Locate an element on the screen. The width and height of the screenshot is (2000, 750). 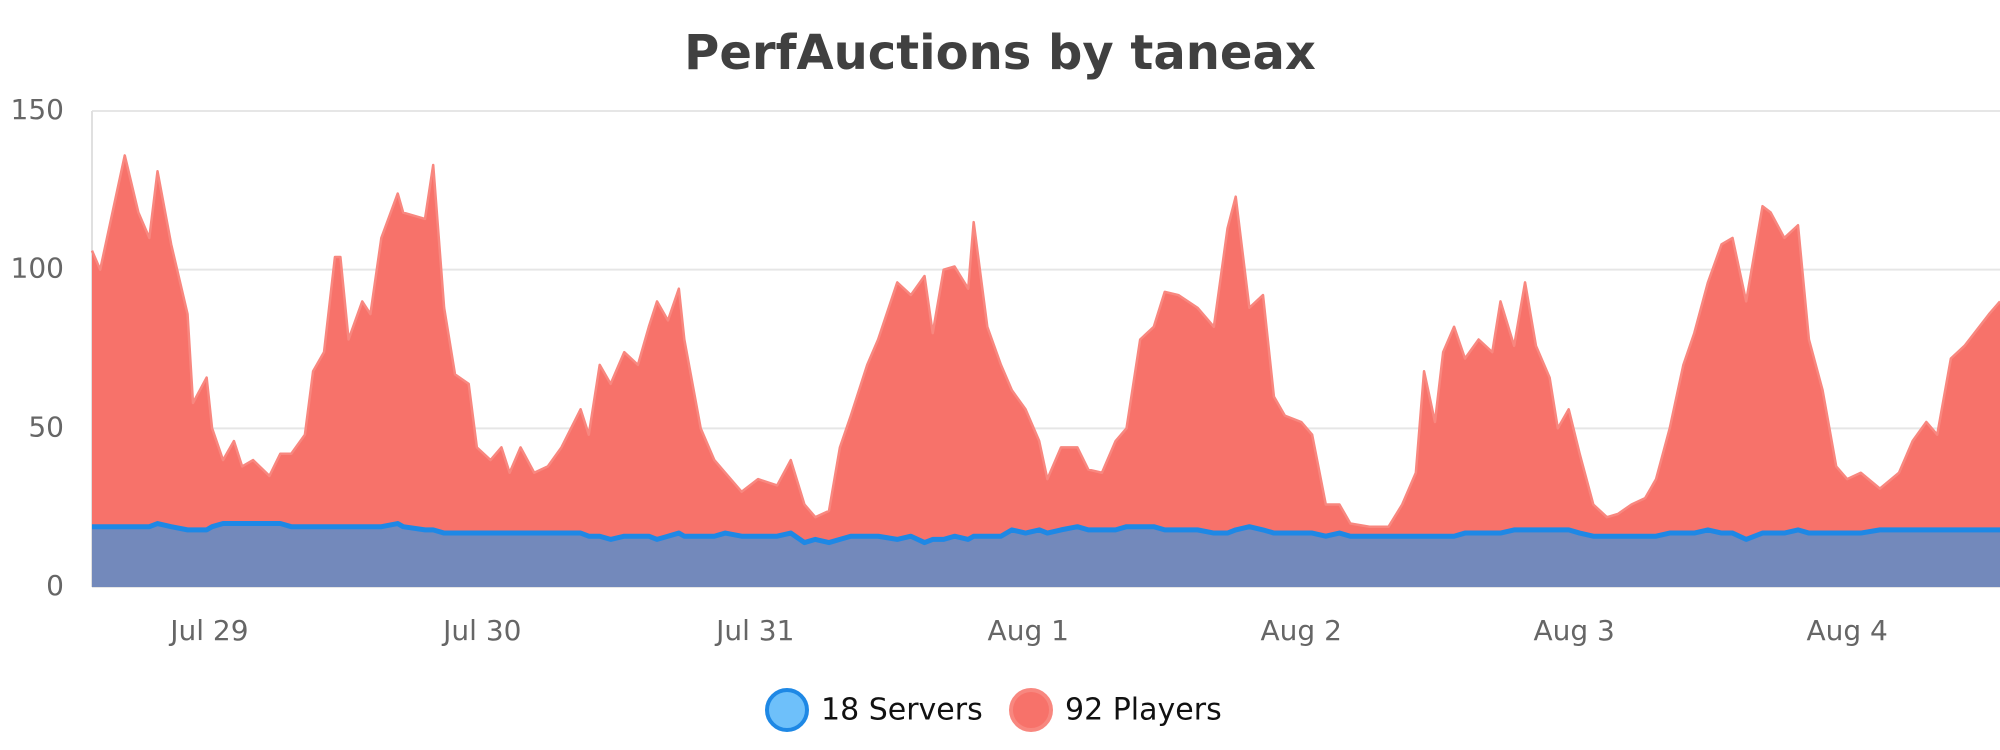
x-tick-label: Jul 31 is located at coordinates (754, 630).